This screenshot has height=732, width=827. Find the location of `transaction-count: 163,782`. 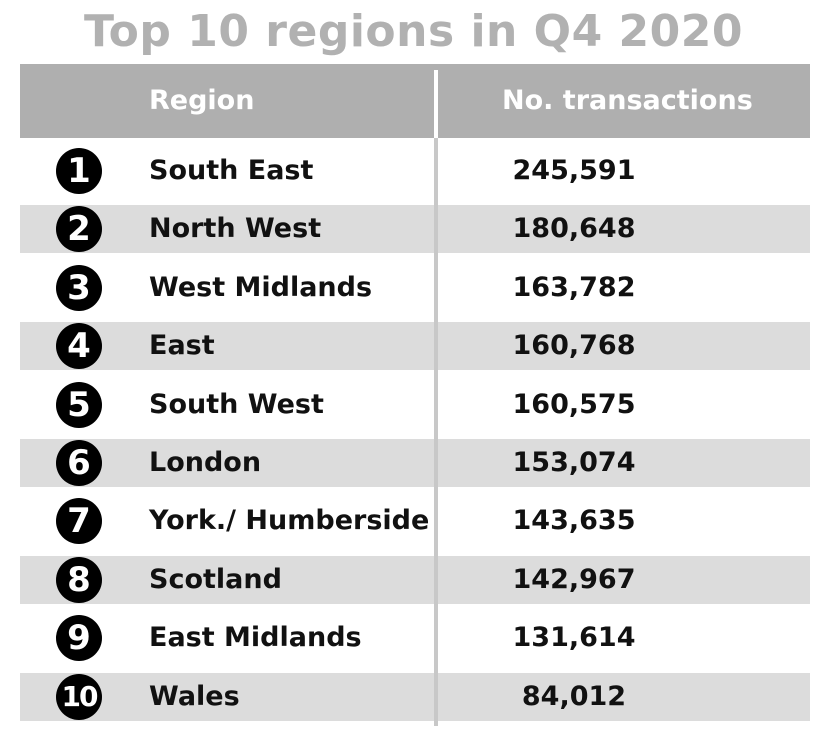

transaction-count: 163,782 is located at coordinates (574, 287).